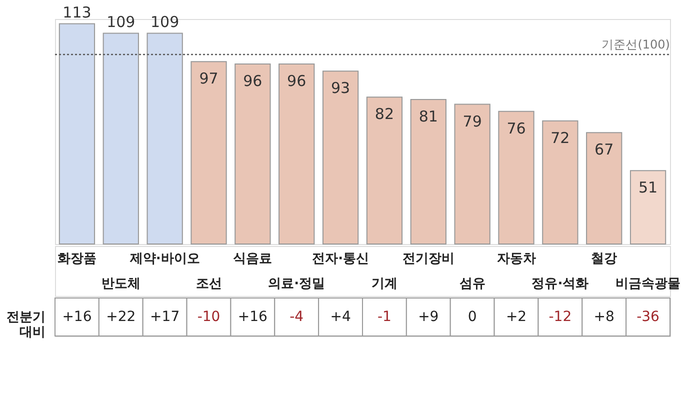 Image resolution: width=700 pixels, height=395 pixels. What do you see at coordinates (560, 317) in the screenshot?
I see `data-label: -12` at bounding box center [560, 317].